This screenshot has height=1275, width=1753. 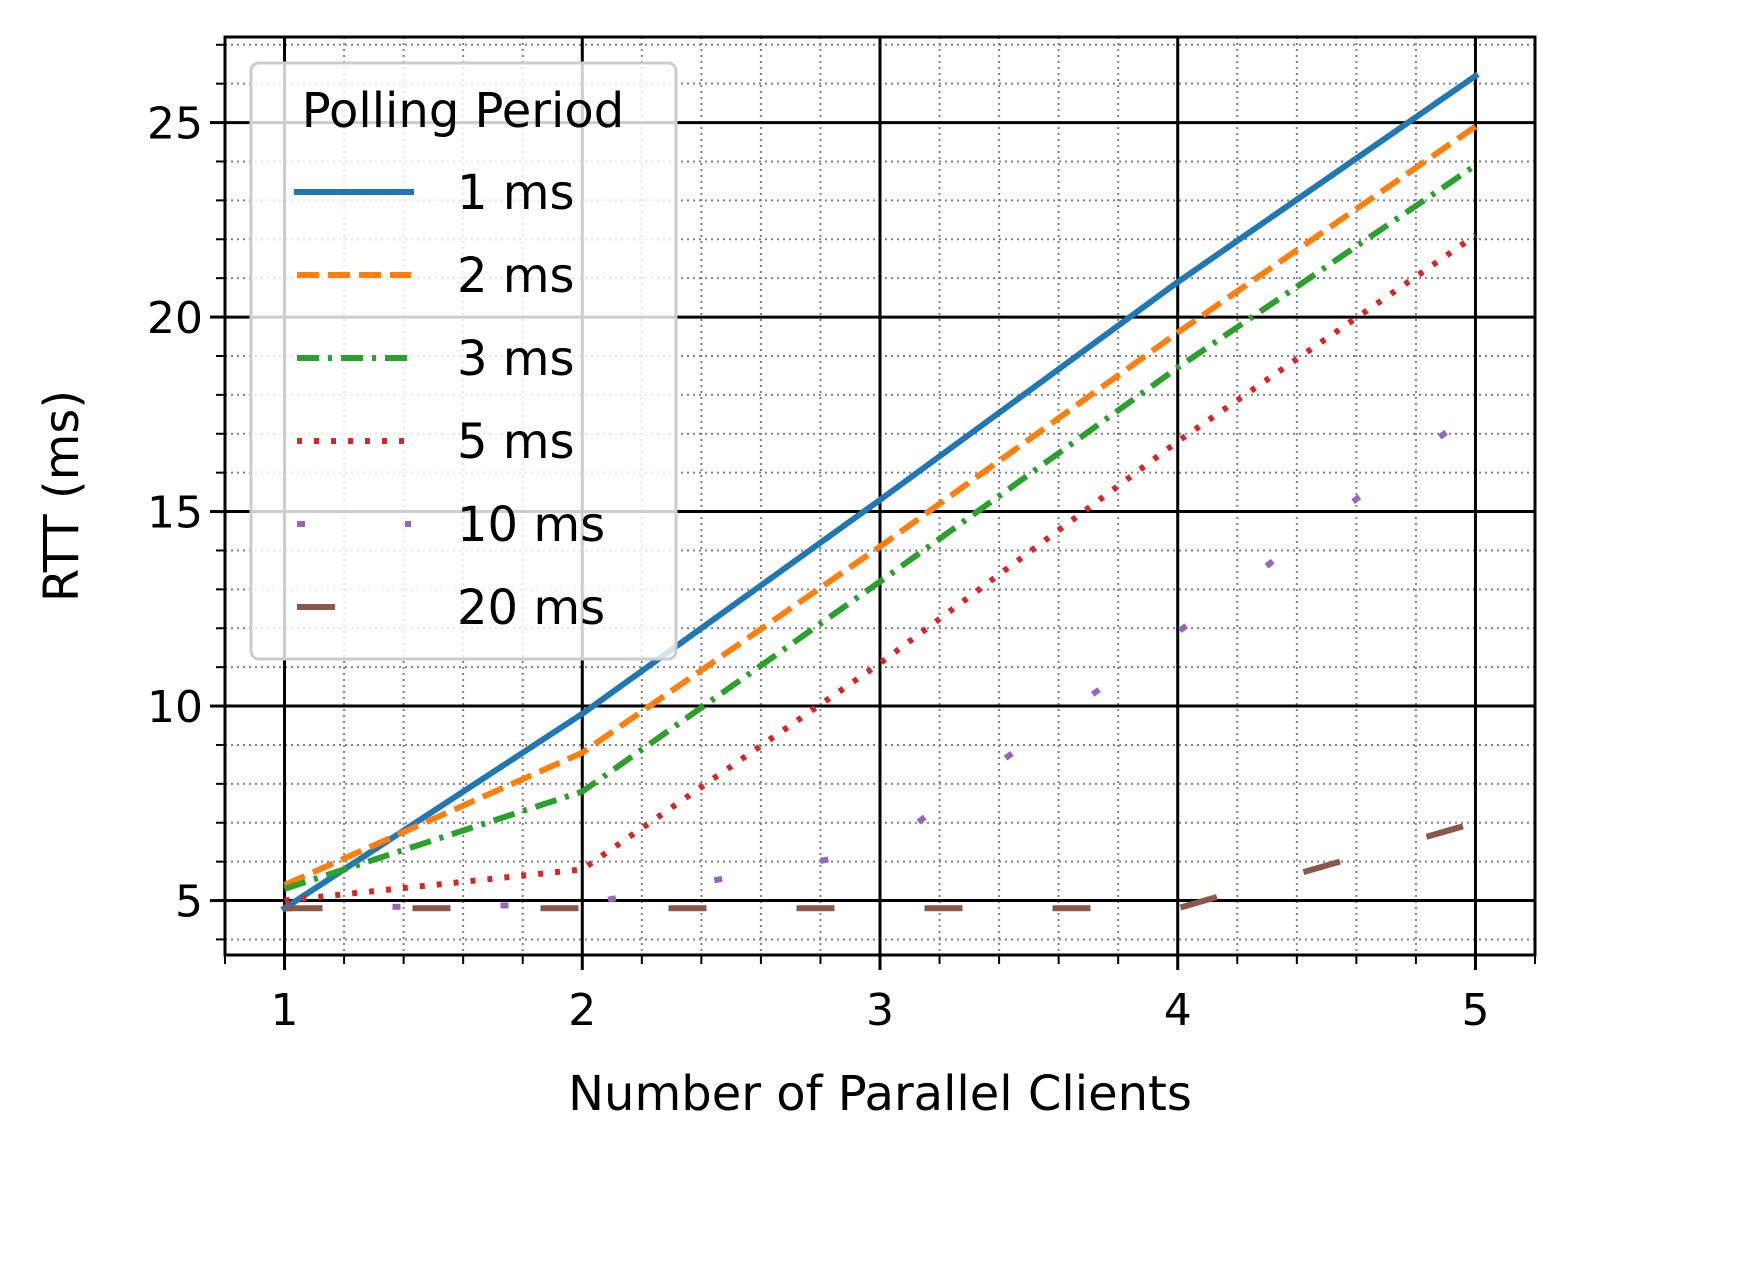 What do you see at coordinates (175, 318) in the screenshot?
I see `y-tick-label: 20` at bounding box center [175, 318].